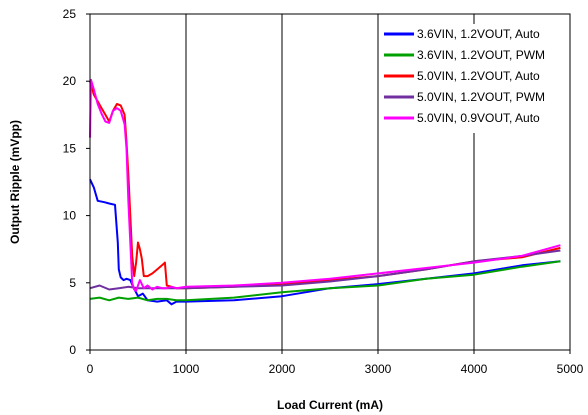 Image resolution: width=588 pixels, height=415 pixels. I want to click on y-tick-label: 20, so click(70, 81).